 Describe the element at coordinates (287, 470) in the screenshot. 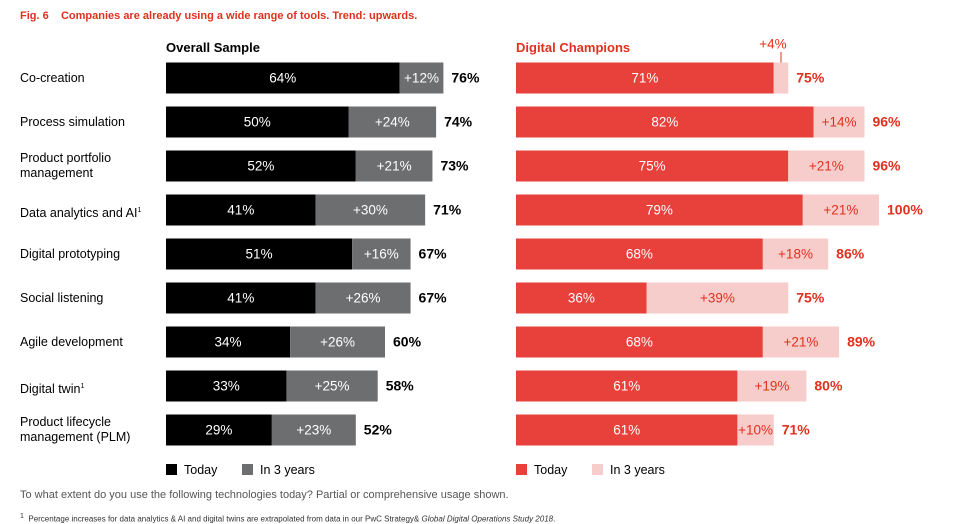

I see `legend-label: In 3 years` at that location.